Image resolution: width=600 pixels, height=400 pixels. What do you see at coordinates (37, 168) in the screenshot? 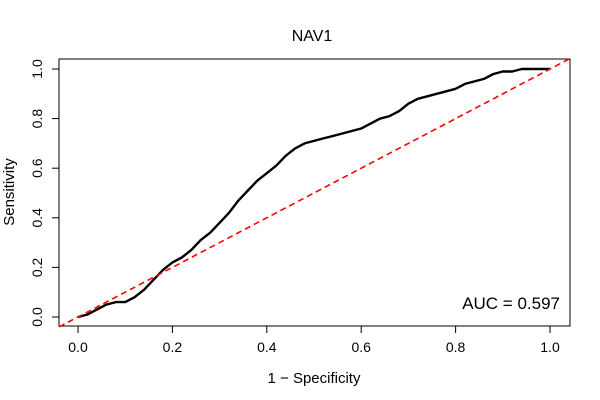
I see `y-tick-label: 0.6` at bounding box center [37, 168].